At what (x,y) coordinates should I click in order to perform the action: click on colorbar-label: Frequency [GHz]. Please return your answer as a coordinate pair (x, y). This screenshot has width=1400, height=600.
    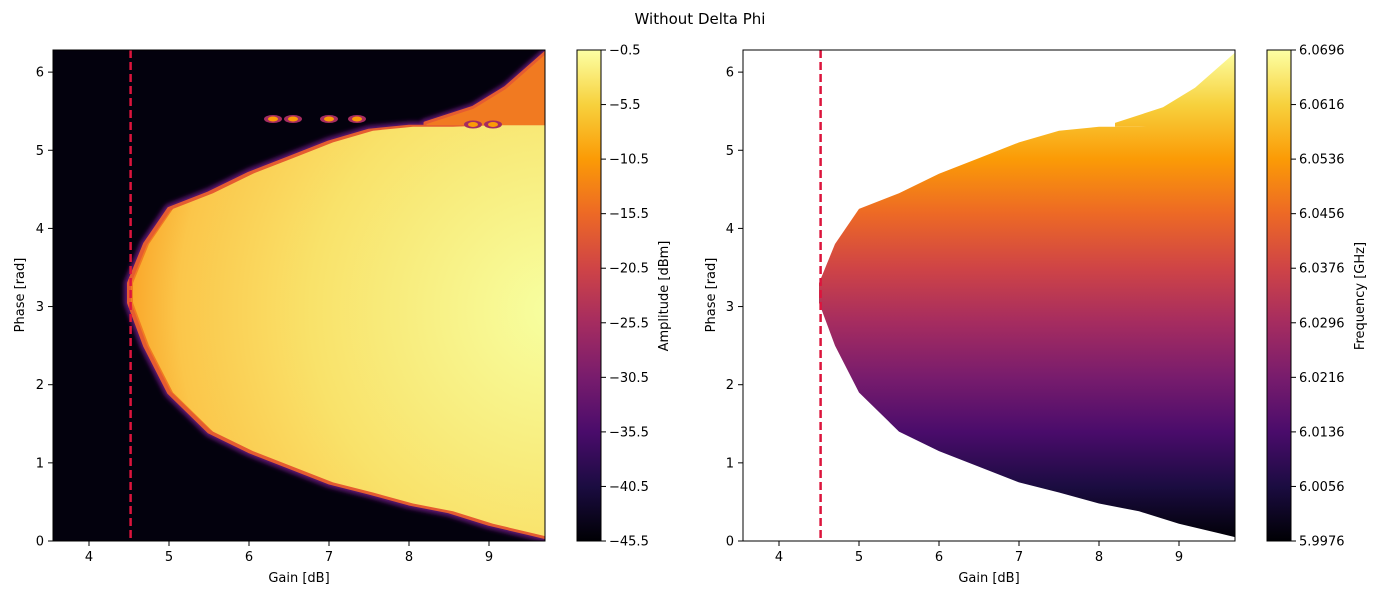
    Looking at the image, I should click on (1360, 296).